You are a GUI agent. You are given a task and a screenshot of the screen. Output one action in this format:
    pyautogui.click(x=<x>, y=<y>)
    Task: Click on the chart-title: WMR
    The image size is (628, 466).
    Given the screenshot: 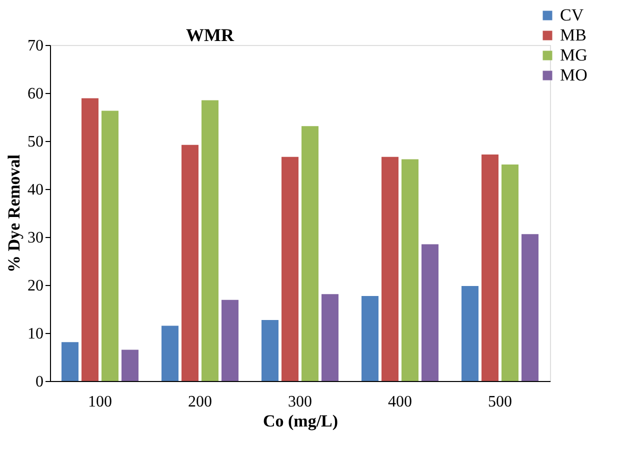 What is the action you would take?
    pyautogui.click(x=210, y=35)
    